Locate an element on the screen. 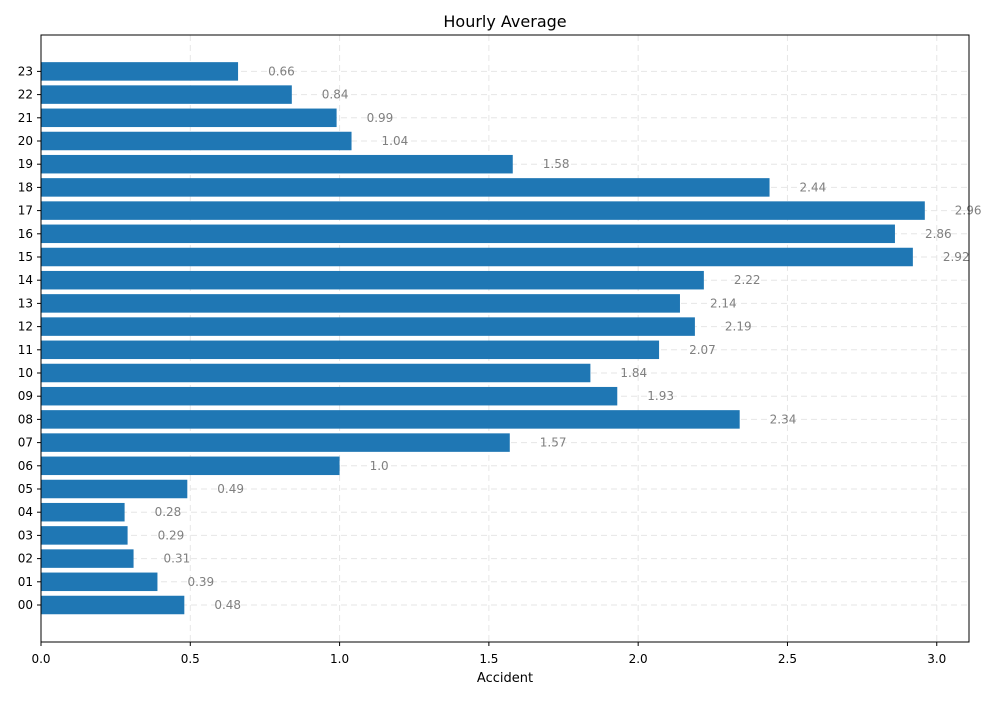 This screenshot has width=1000, height=704. data-label-hour-13: 2.14 is located at coordinates (723, 303).